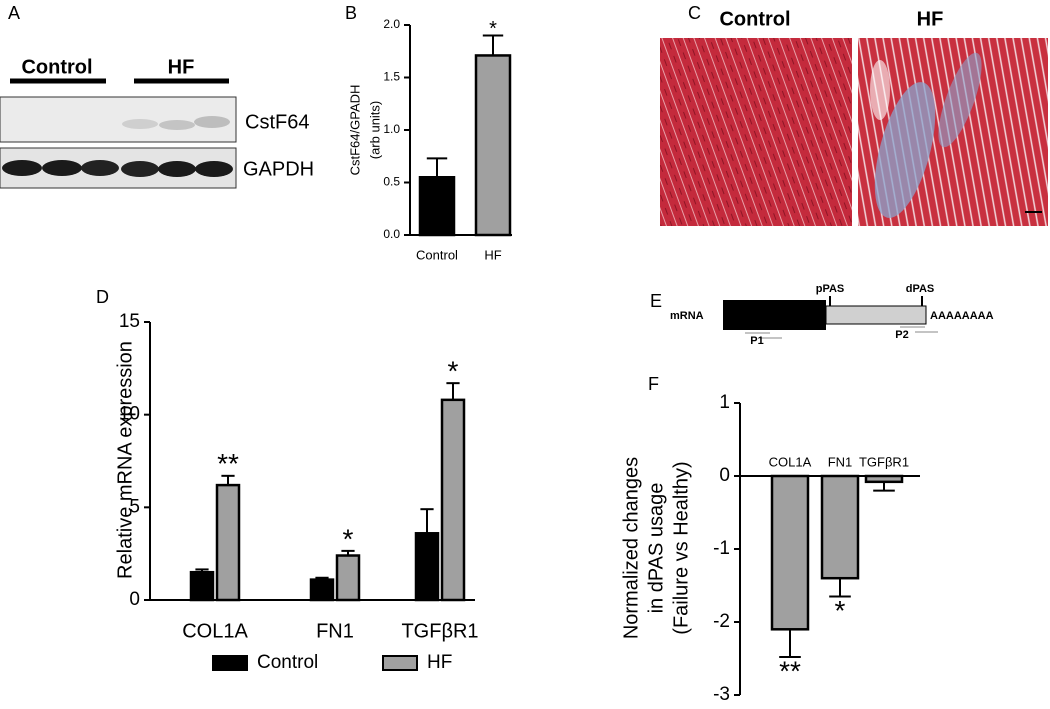  Describe the element at coordinates (439, 662) in the screenshot. I see `legend-label: HF` at that location.